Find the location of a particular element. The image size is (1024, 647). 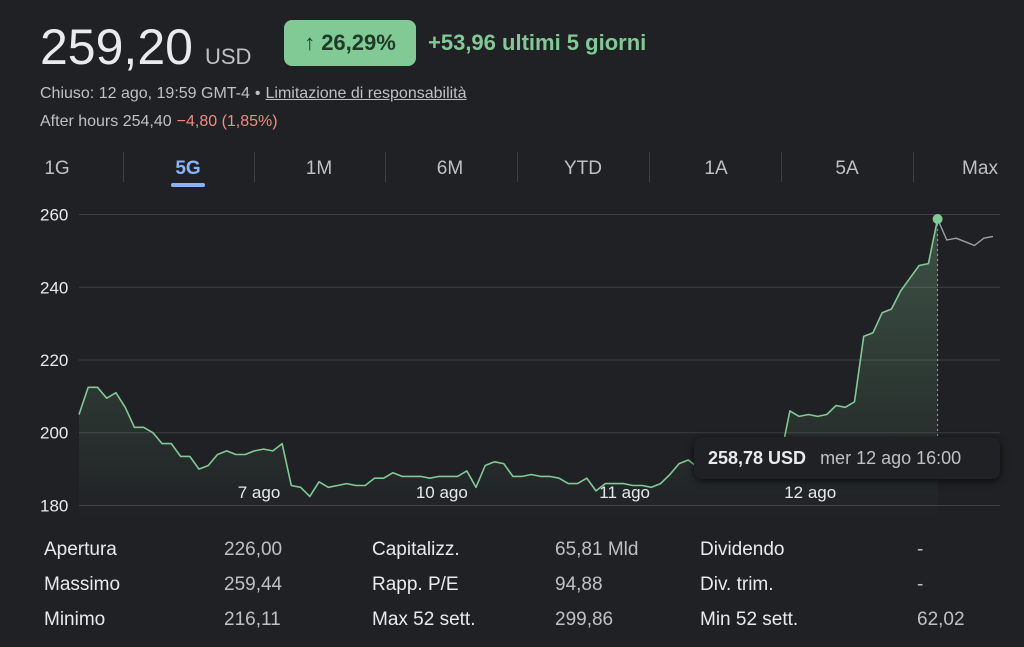

period-change: +53,96 ultimi 5 giorni is located at coordinates (537, 42).